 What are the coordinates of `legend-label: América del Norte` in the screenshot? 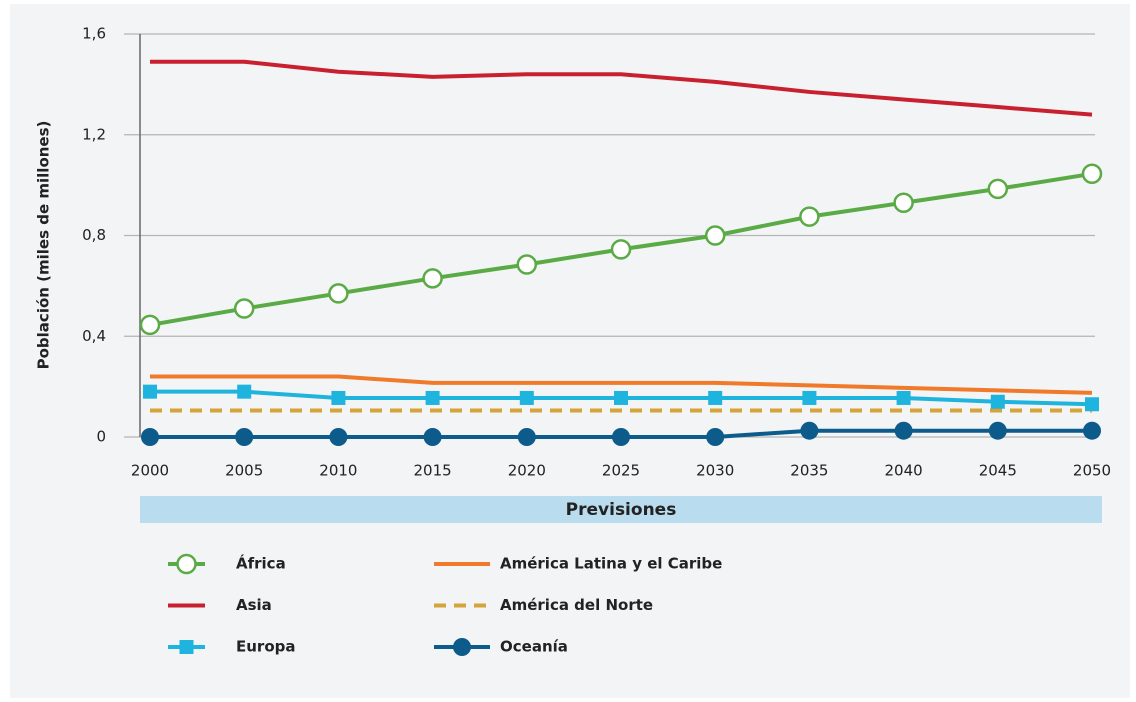 It's located at (576, 605).